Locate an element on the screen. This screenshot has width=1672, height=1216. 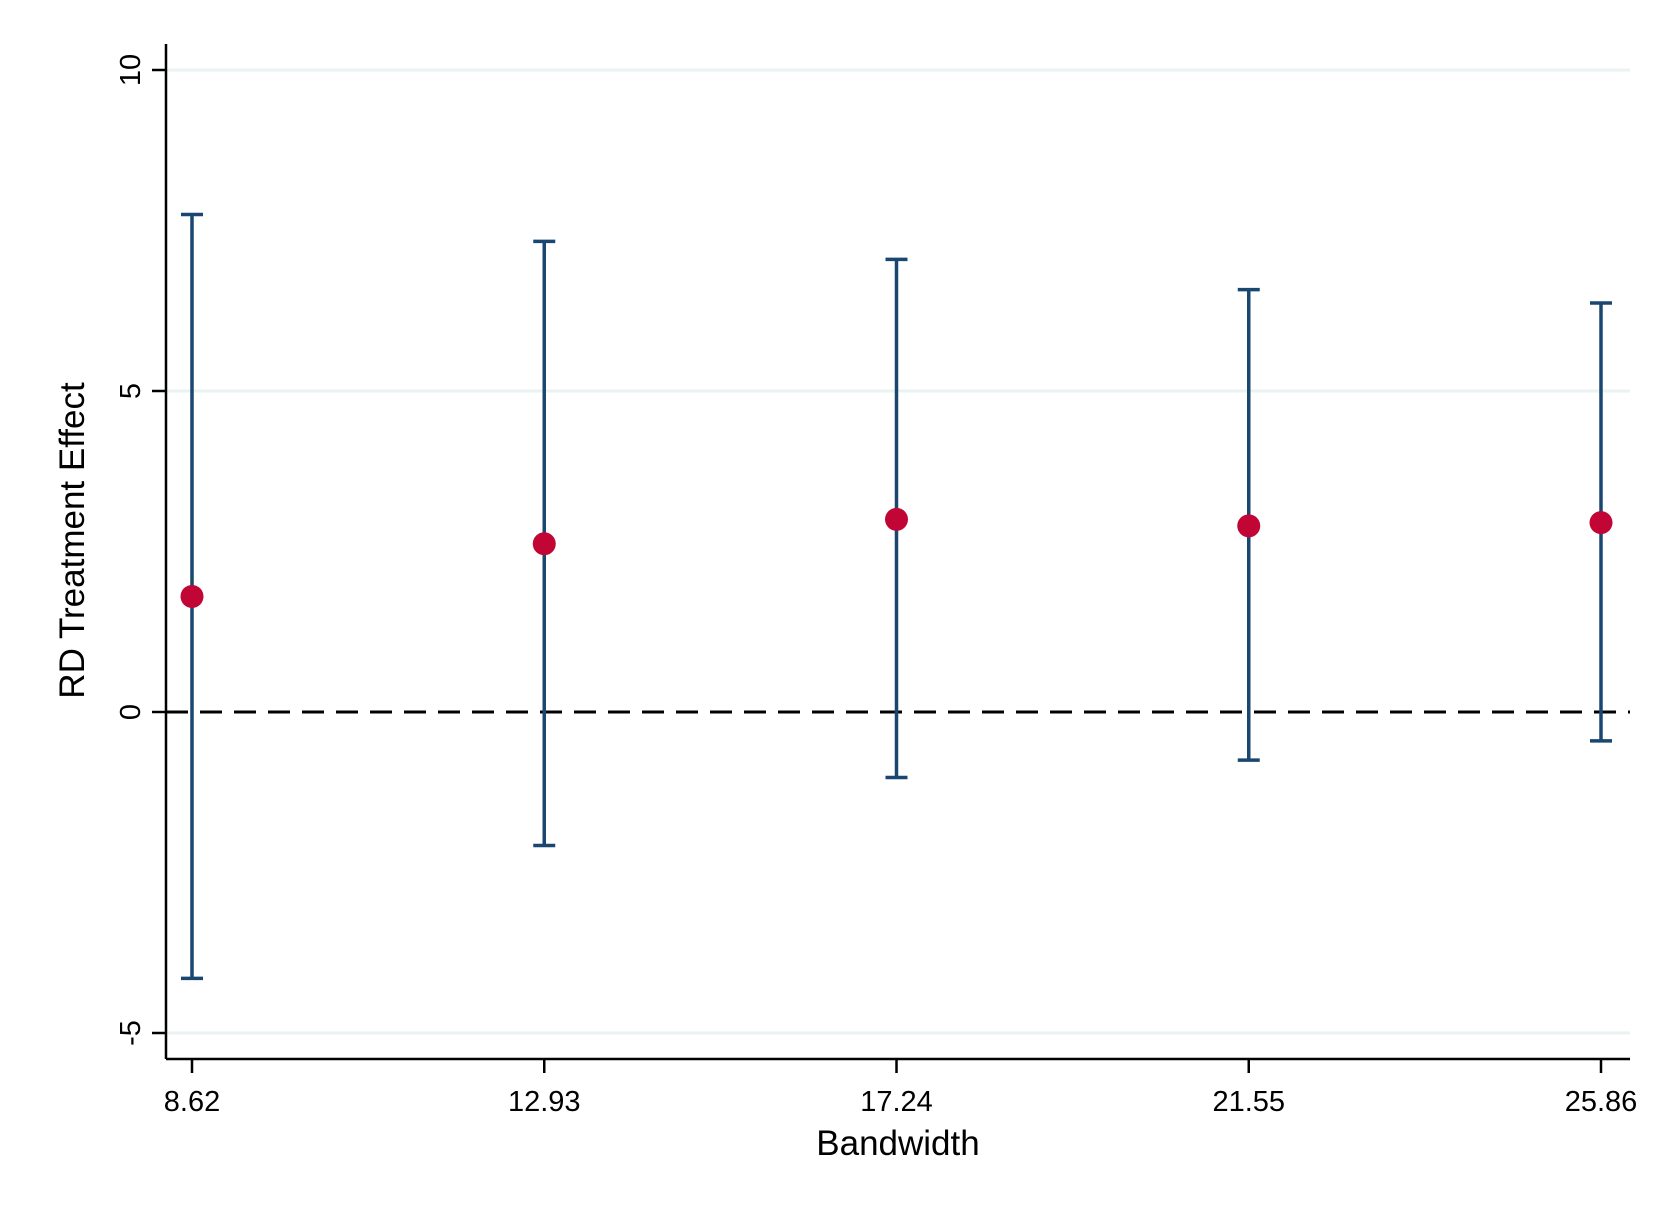
point-estimate-8.62 is located at coordinates (192, 596).